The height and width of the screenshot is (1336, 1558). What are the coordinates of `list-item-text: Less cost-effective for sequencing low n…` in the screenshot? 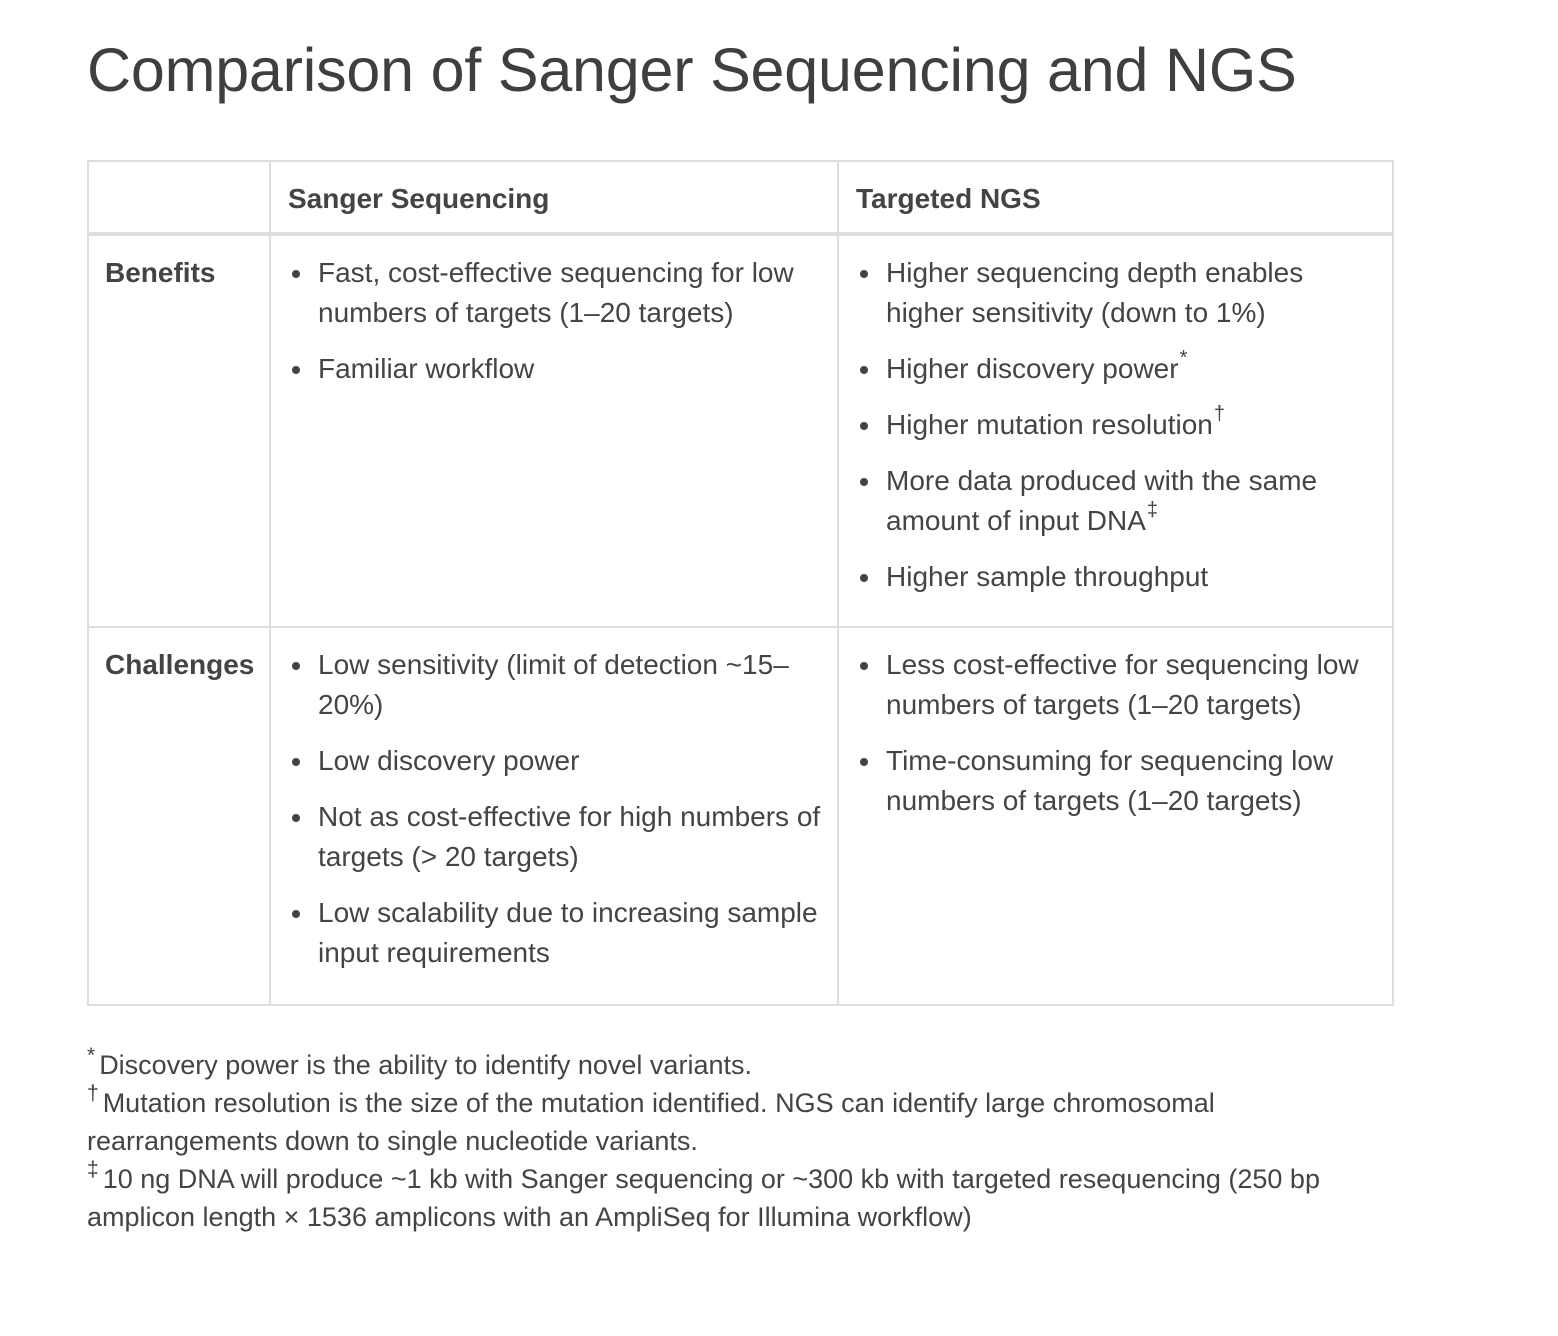 It's located at (1122, 684).